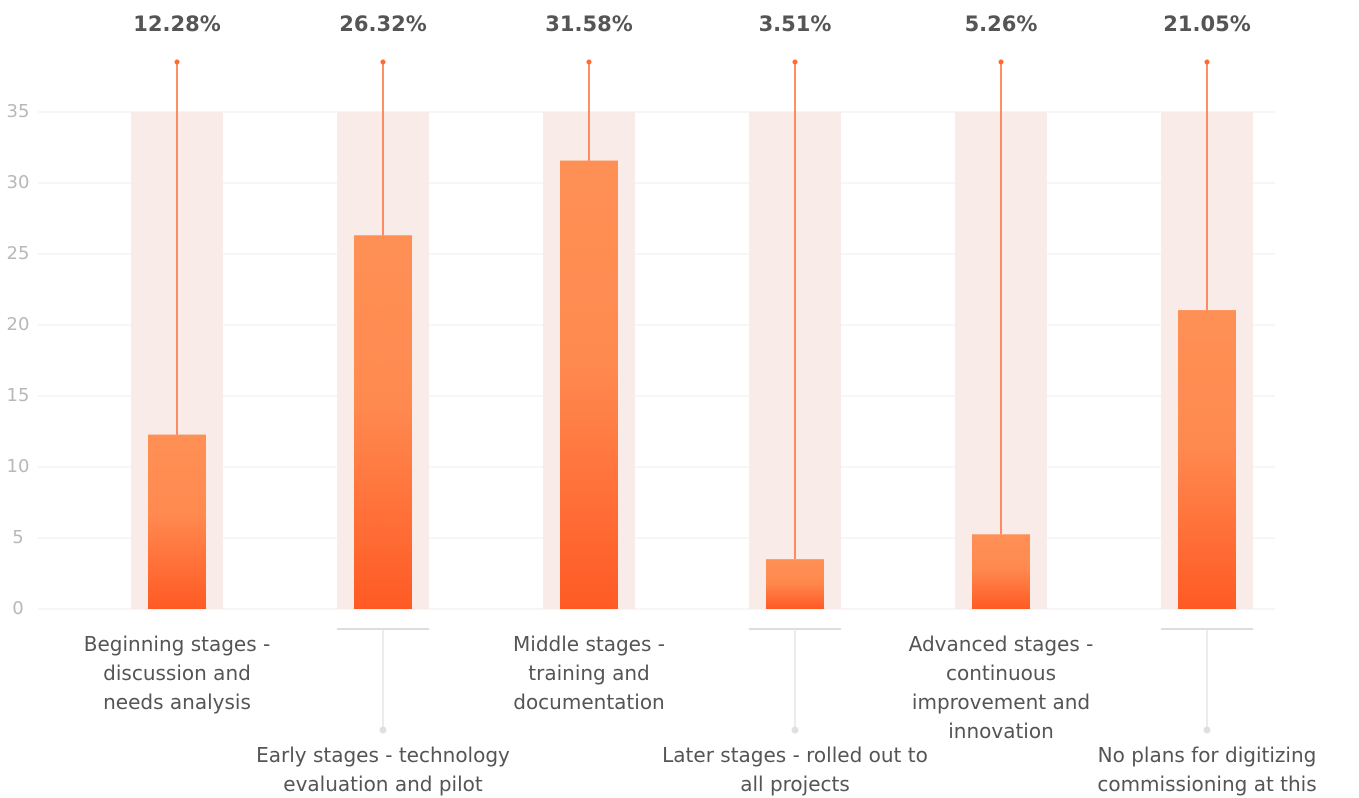  Describe the element at coordinates (176, 24) in the screenshot. I see `value-label: 12.28%` at that location.